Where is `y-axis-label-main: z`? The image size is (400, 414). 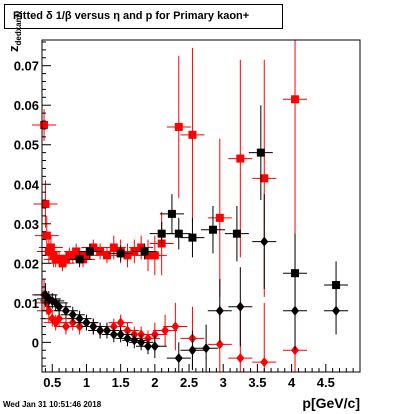 y-axis-label-main: z is located at coordinates (13, 49).